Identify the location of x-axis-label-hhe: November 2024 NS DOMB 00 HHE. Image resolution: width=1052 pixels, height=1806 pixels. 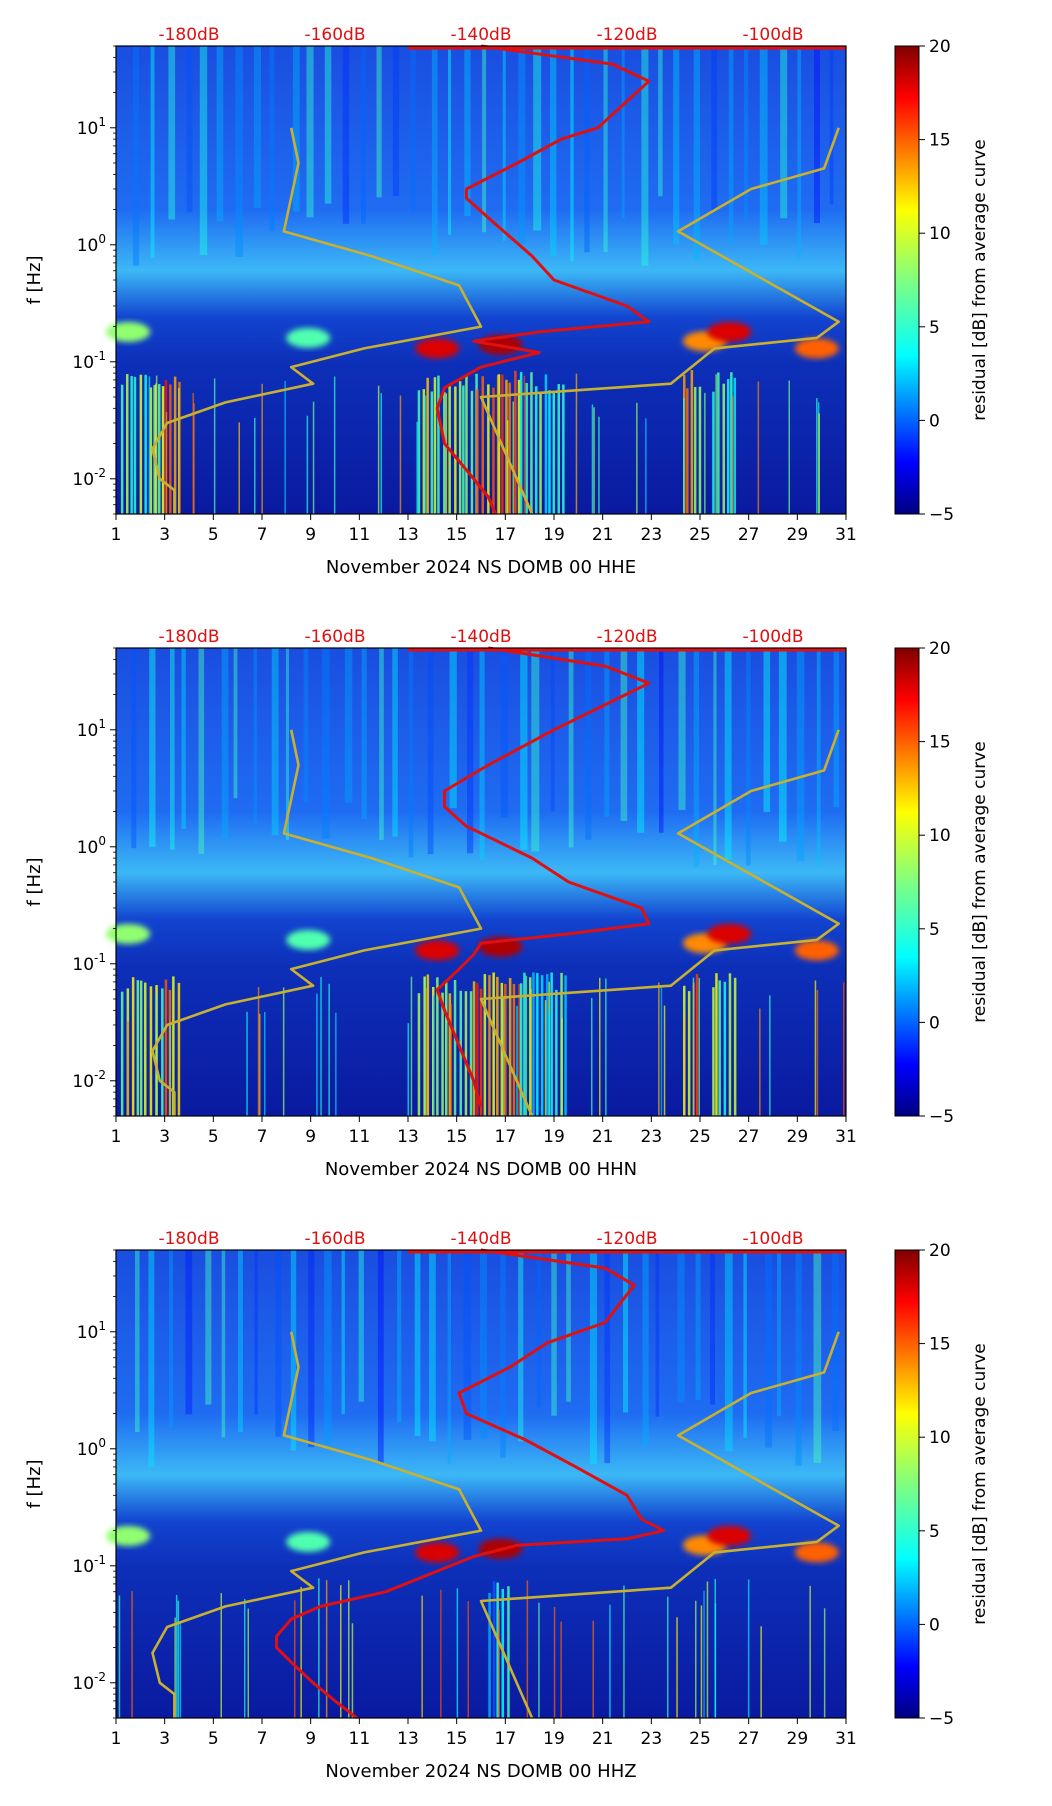
(481, 567).